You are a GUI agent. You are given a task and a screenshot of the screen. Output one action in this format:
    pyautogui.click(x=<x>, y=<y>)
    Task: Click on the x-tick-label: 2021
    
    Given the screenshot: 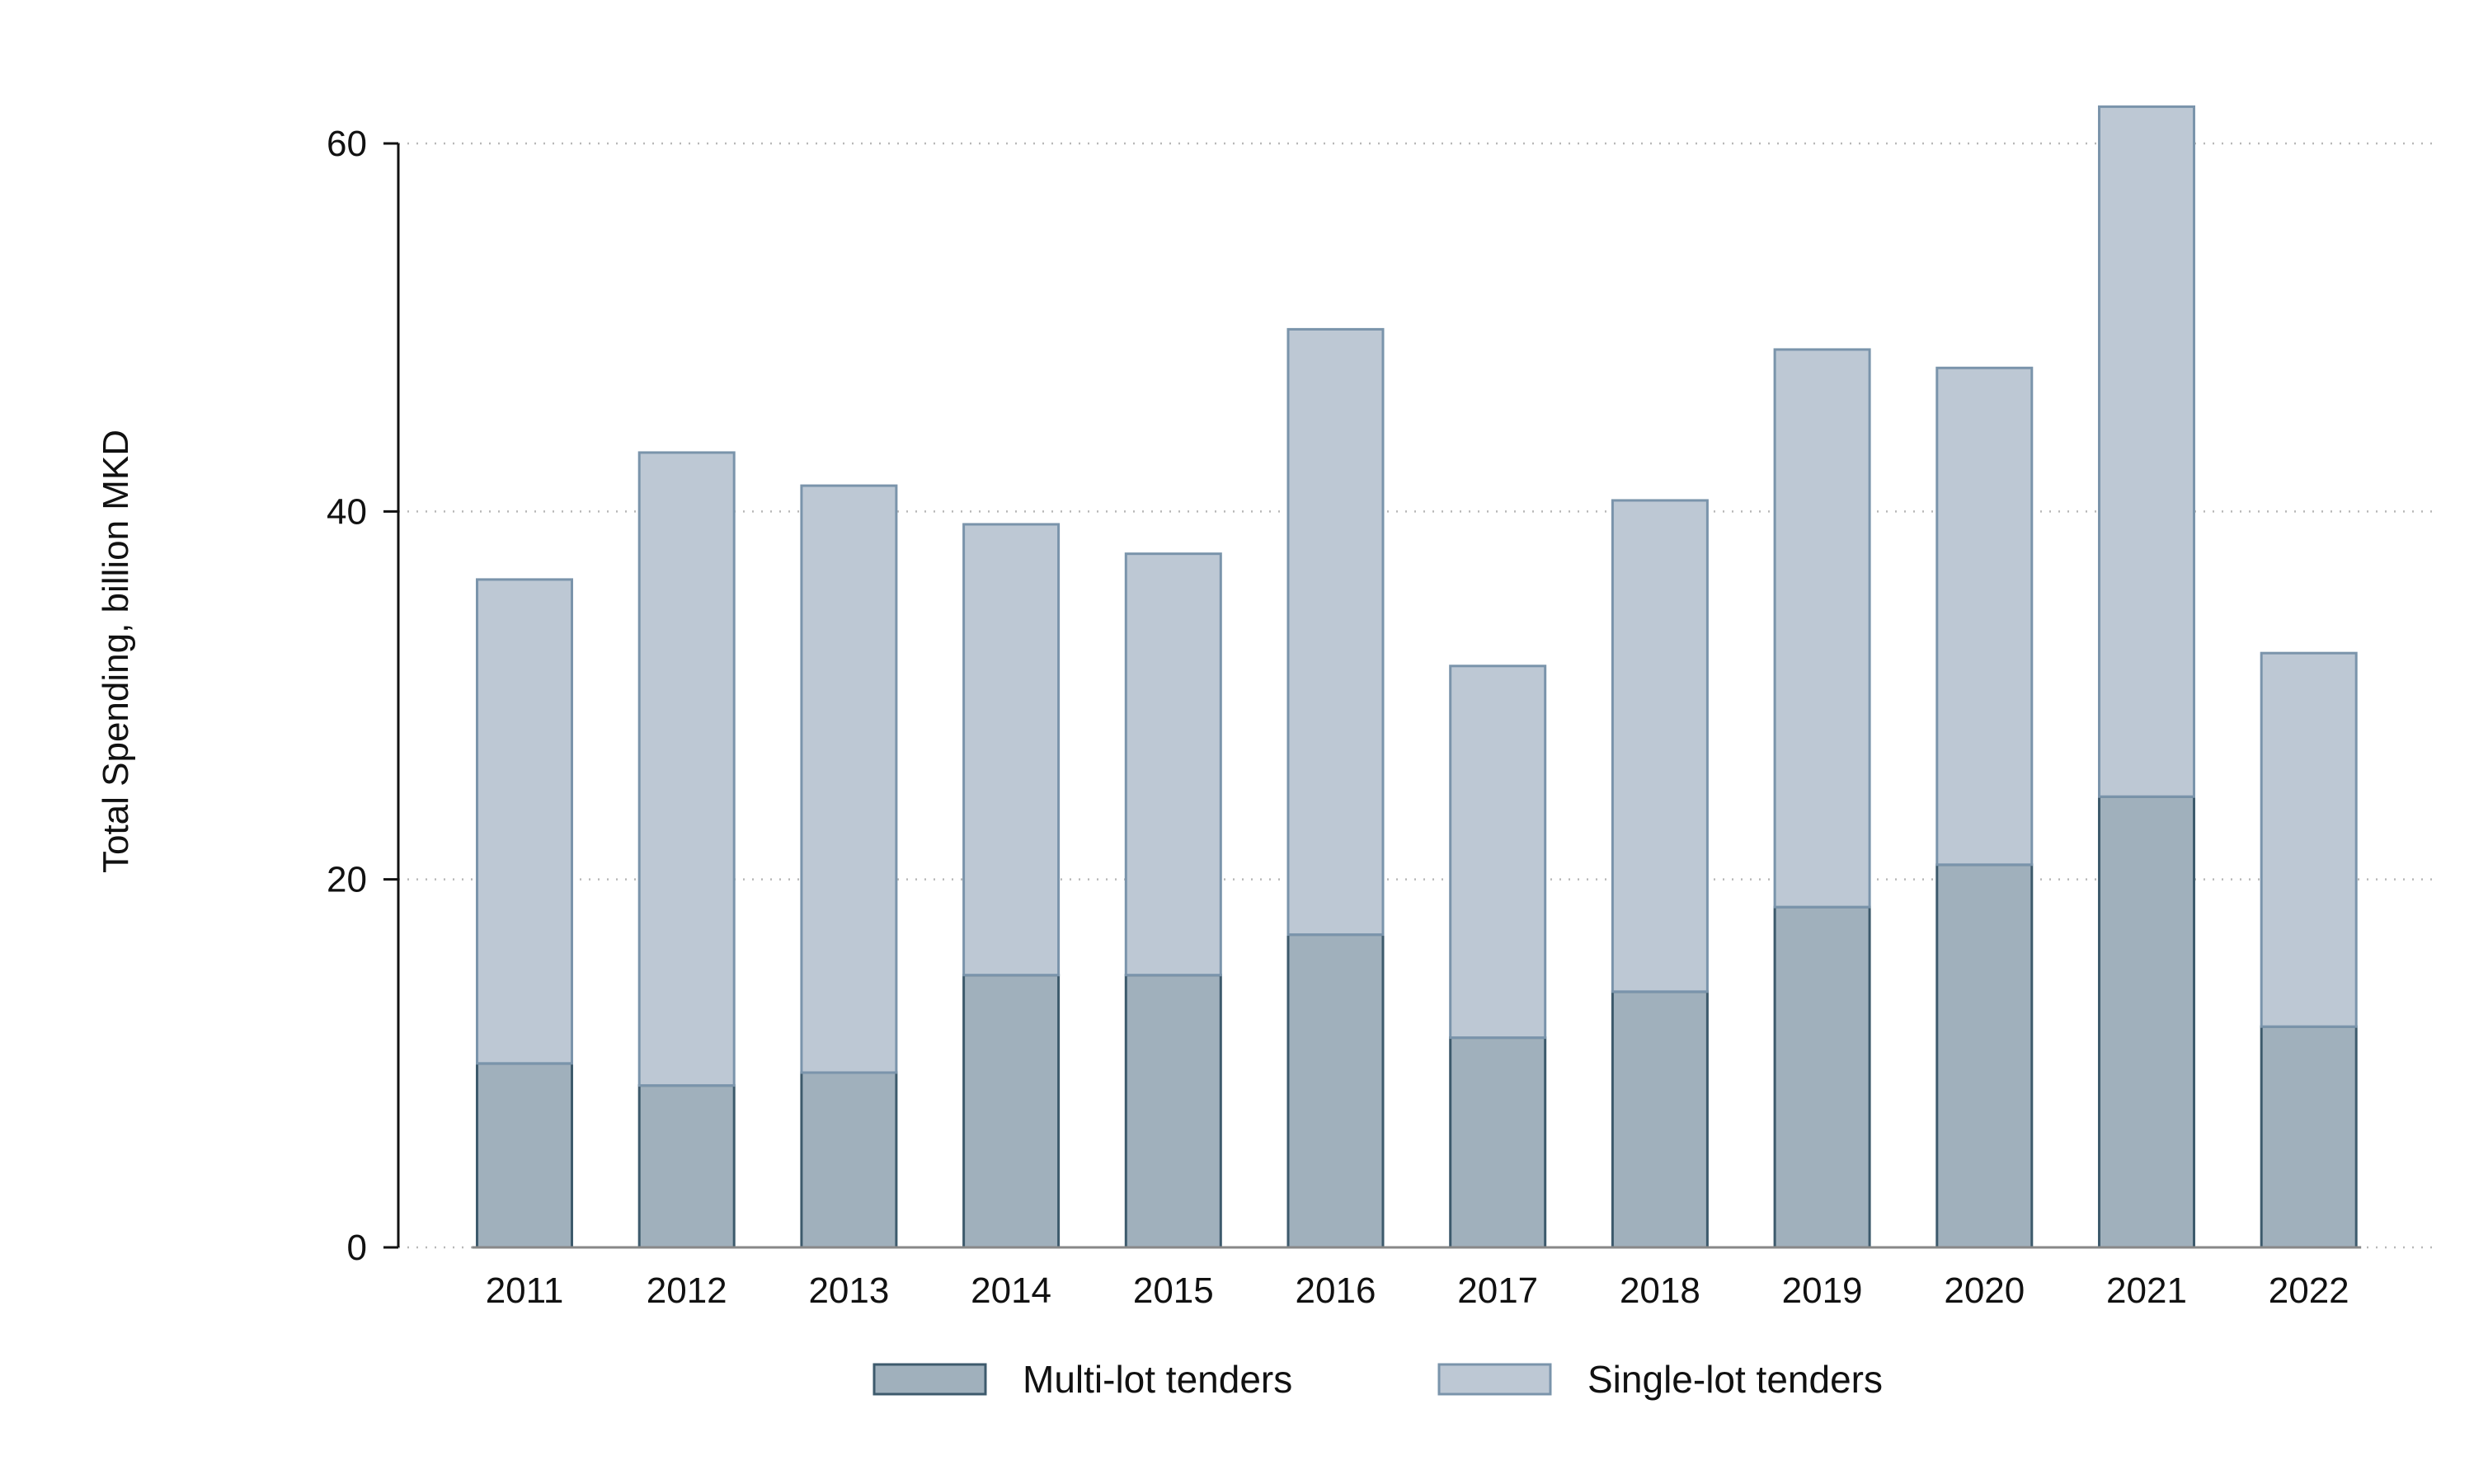 What is the action you would take?
    pyautogui.click(x=2146, y=1290)
    